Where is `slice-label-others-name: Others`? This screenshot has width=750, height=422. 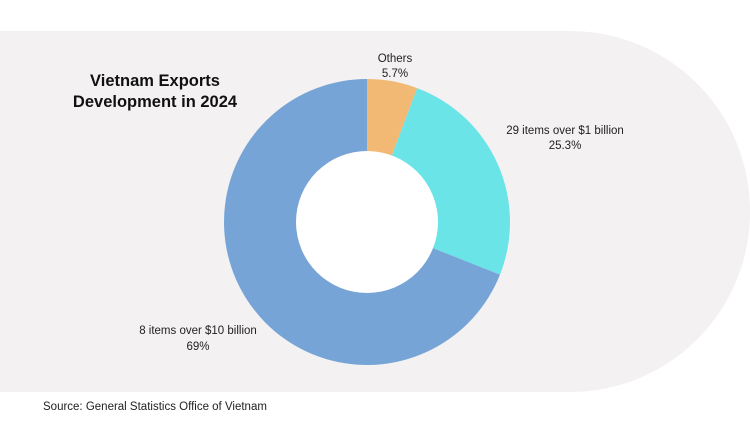
slice-label-others-name: Others is located at coordinates (395, 59).